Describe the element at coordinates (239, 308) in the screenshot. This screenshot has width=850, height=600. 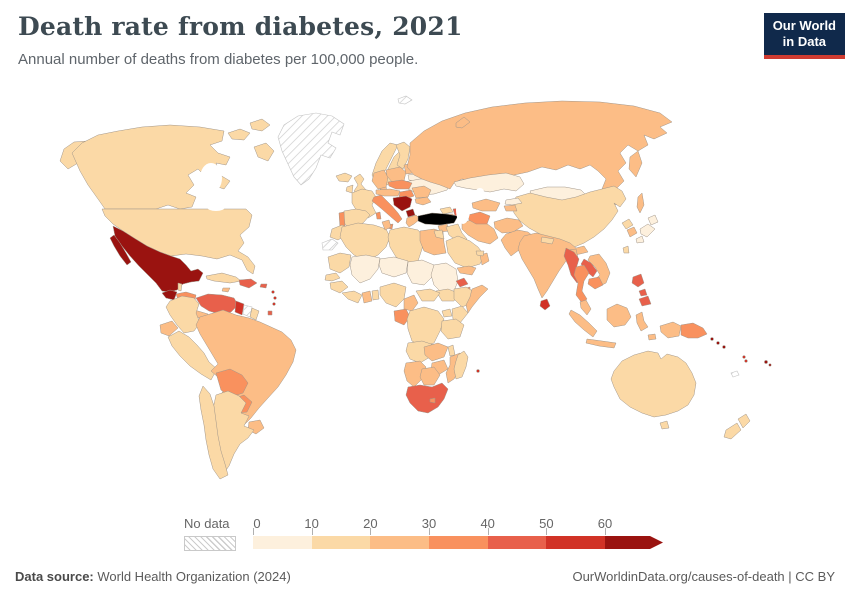
I see `country-guyana` at that location.